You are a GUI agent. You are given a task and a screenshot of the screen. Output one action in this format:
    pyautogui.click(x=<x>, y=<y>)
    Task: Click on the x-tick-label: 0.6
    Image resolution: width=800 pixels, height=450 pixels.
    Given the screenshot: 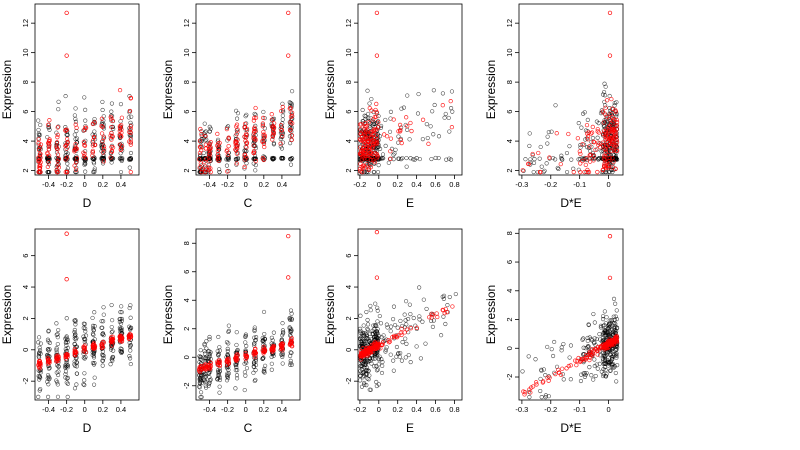 What is the action you would take?
    pyautogui.click(x=435, y=409)
    